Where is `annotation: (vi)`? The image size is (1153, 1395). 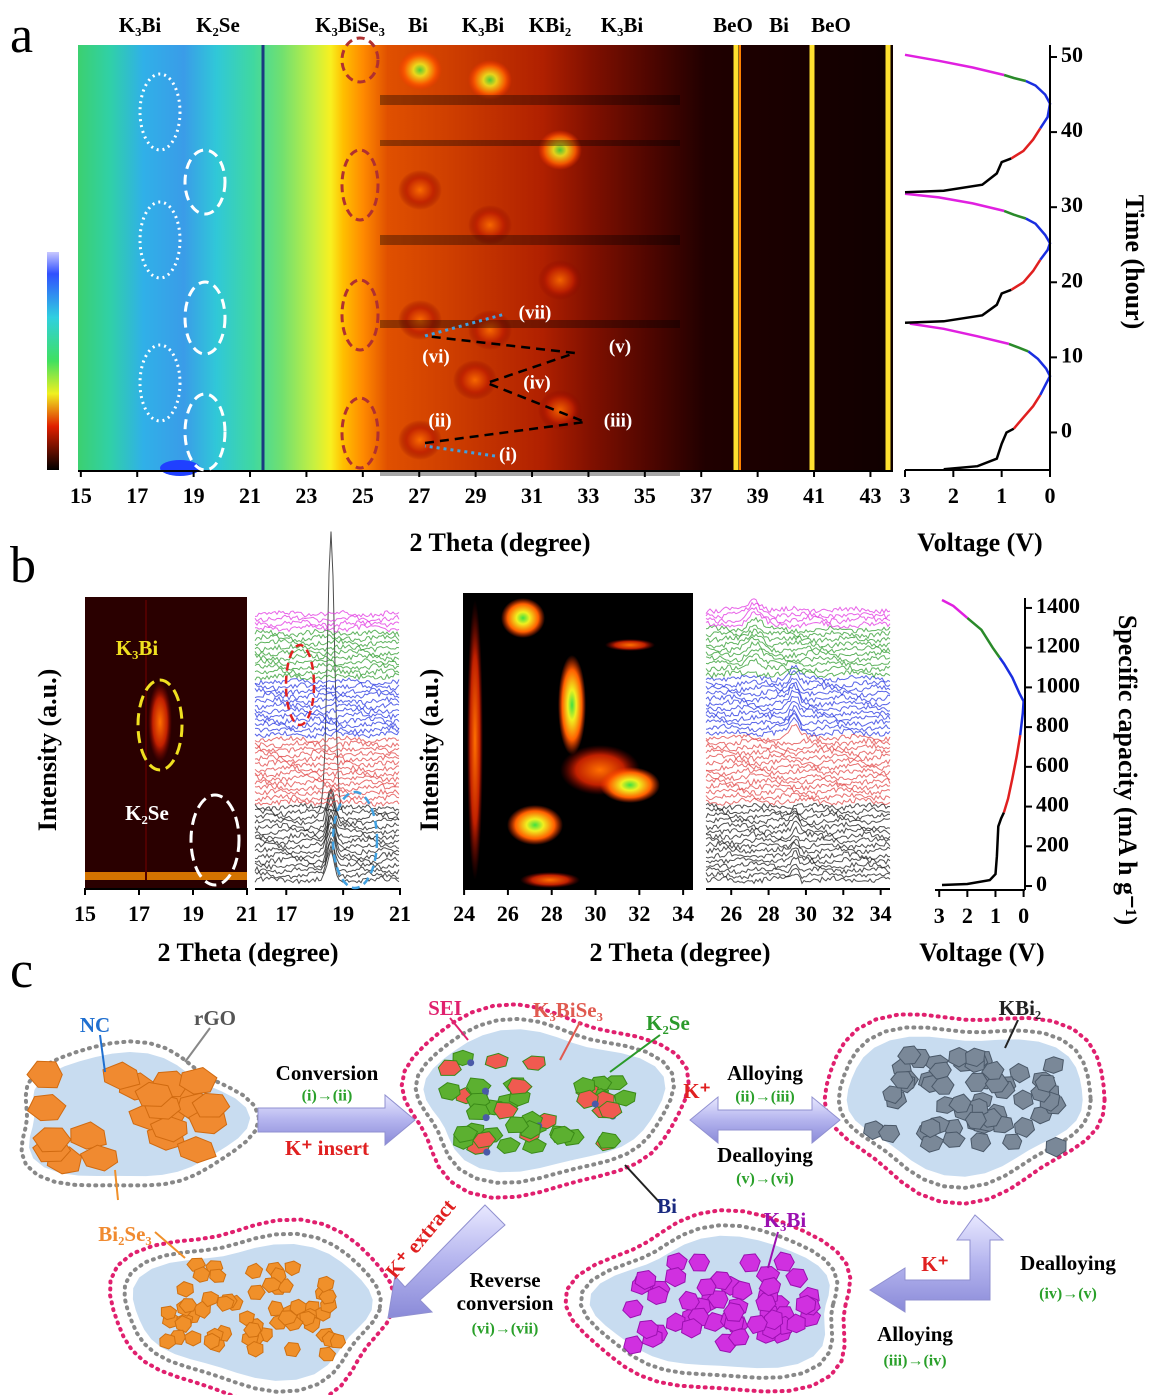 annotation: (vi) is located at coordinates (435, 356).